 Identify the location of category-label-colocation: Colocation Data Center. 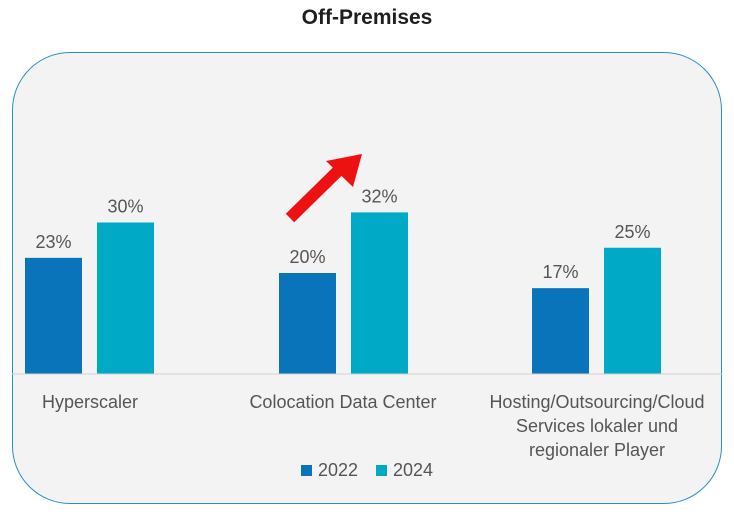
(343, 402).